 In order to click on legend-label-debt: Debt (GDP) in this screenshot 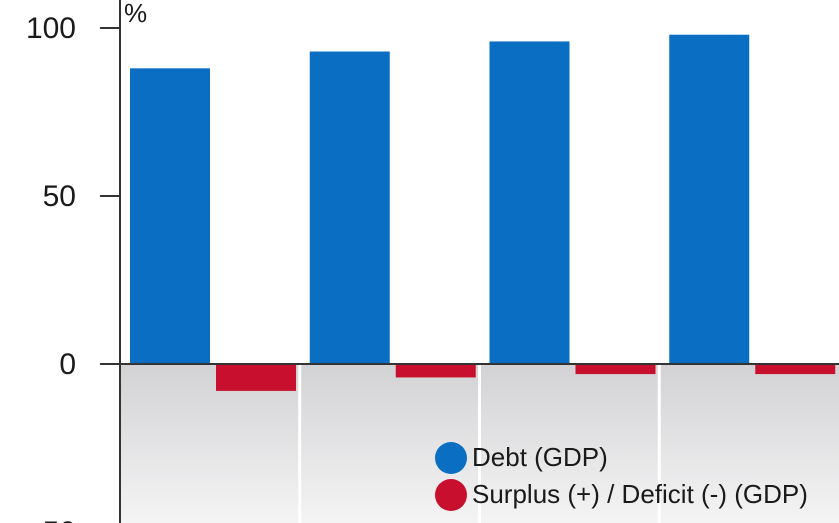, I will do `click(540, 457)`.